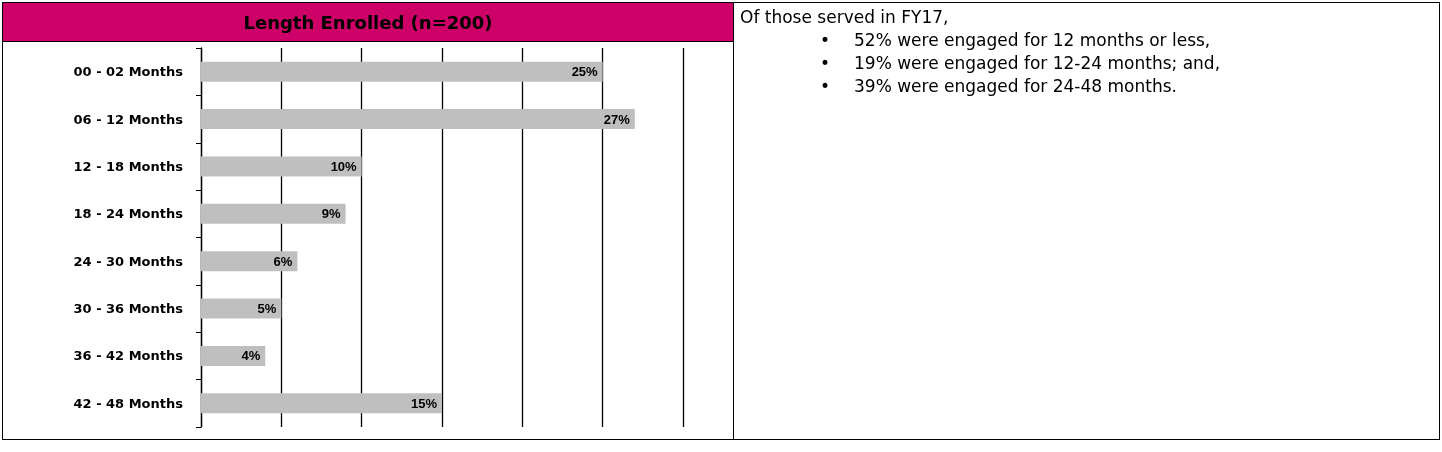 Image resolution: width=1442 pixels, height=452 pixels. What do you see at coordinates (424, 403) in the screenshot?
I see `data-label: 15%` at bounding box center [424, 403].